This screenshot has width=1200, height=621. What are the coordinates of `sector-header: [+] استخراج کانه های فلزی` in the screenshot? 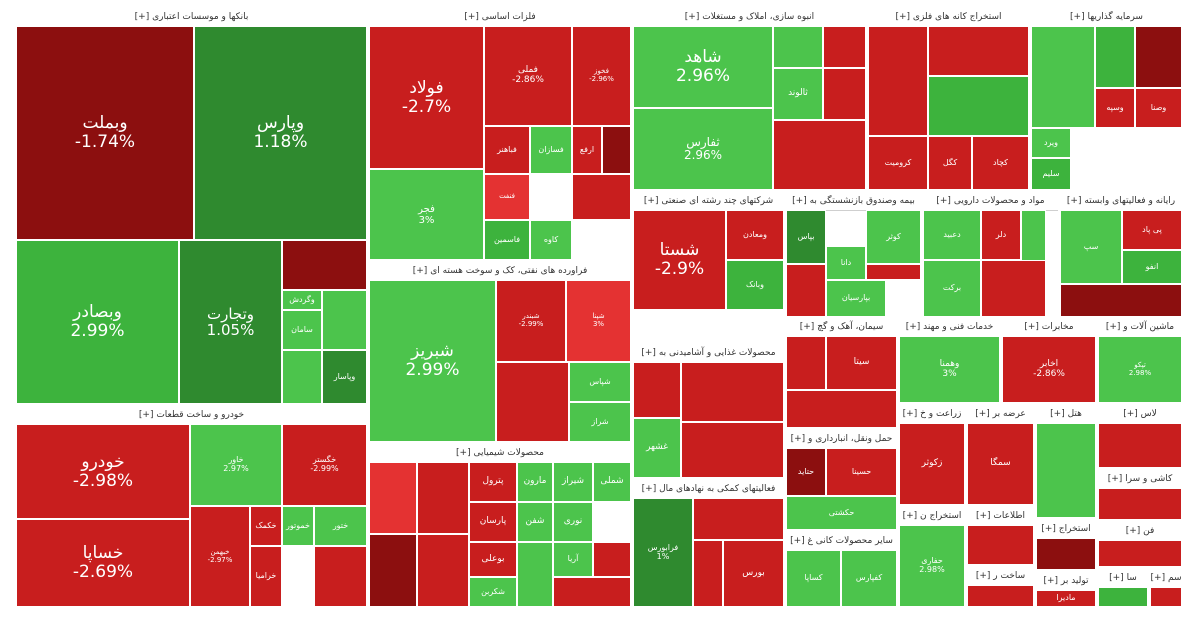 It's located at (948, 17).